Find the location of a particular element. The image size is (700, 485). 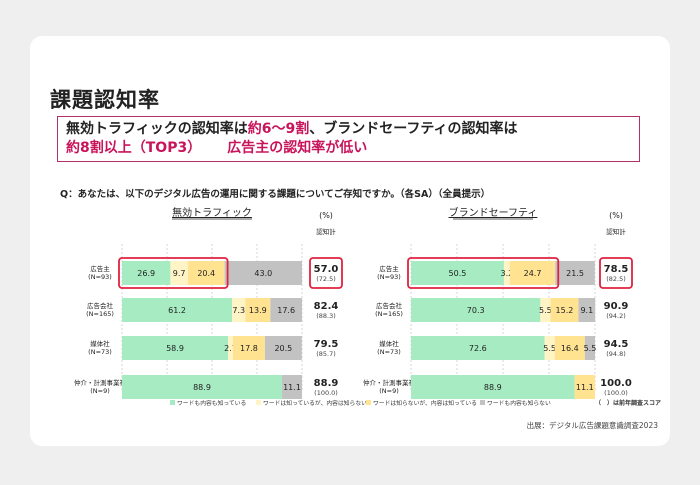

data-label: 72.6 is located at coordinates (478, 348).